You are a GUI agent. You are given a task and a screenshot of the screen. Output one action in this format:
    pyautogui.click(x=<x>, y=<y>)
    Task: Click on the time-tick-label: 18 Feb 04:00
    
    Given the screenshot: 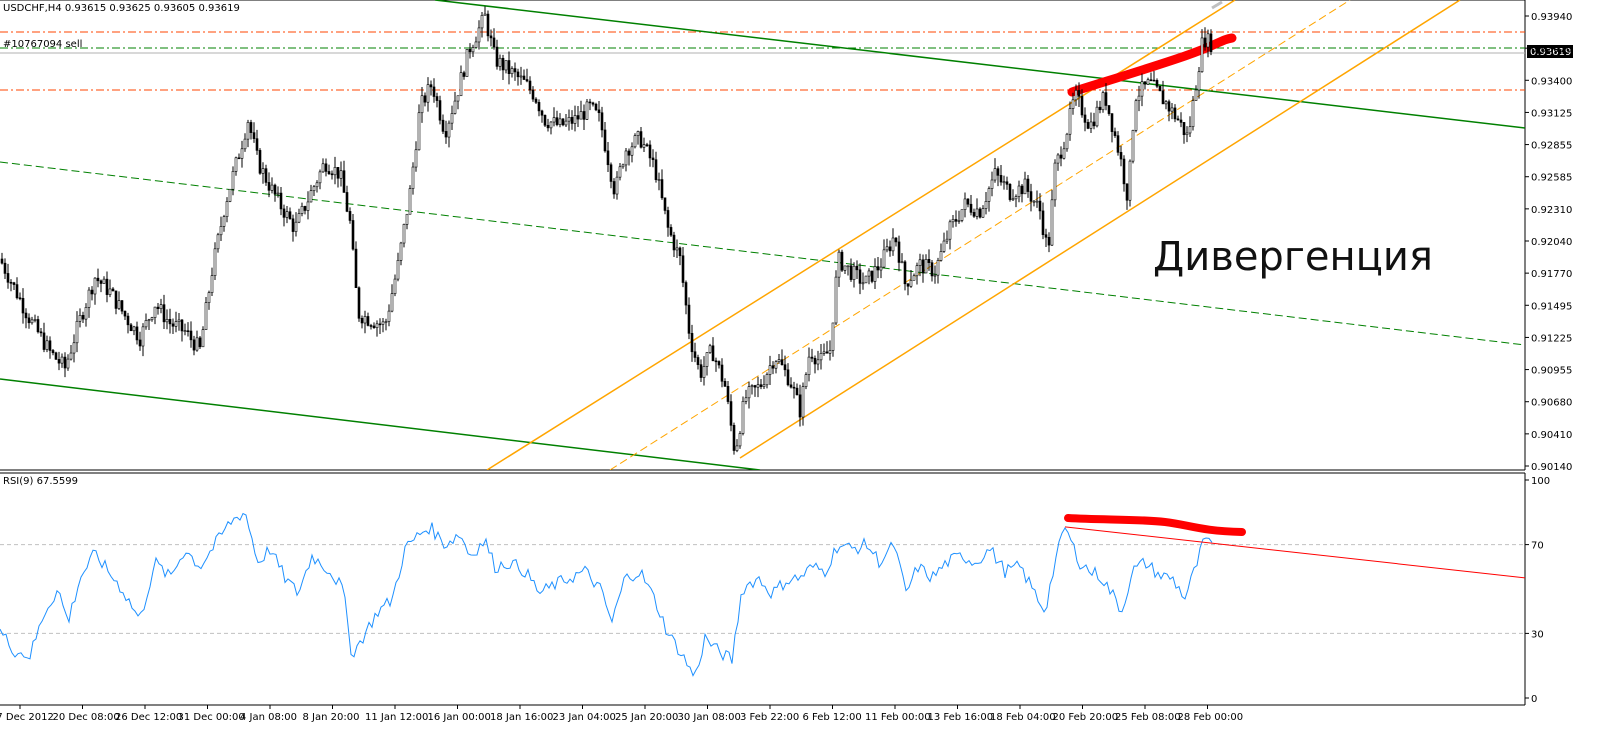 What is the action you would take?
    pyautogui.click(x=1023, y=717)
    